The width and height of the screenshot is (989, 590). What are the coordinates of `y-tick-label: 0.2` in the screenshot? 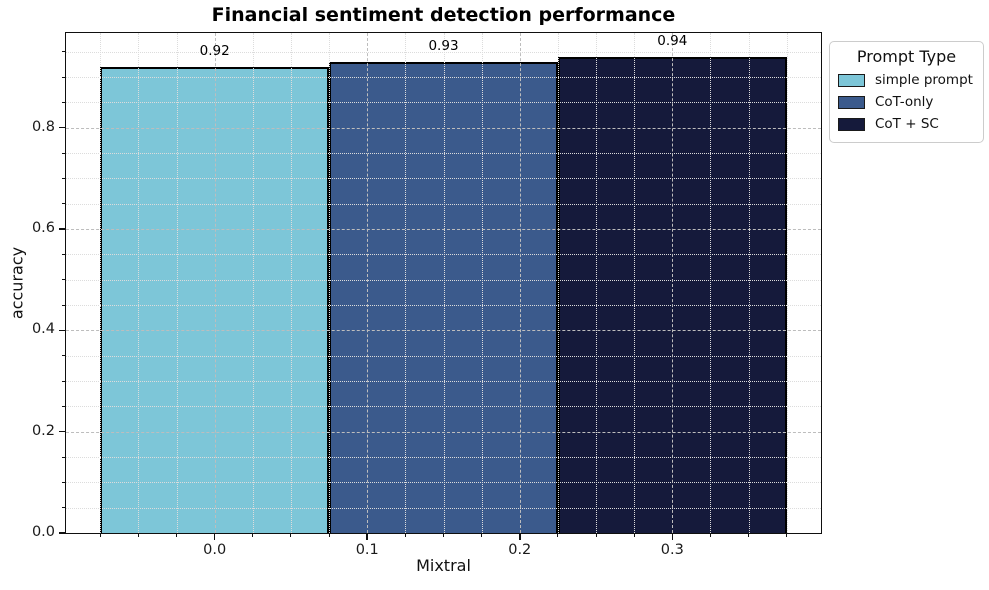 It's located at (43, 430).